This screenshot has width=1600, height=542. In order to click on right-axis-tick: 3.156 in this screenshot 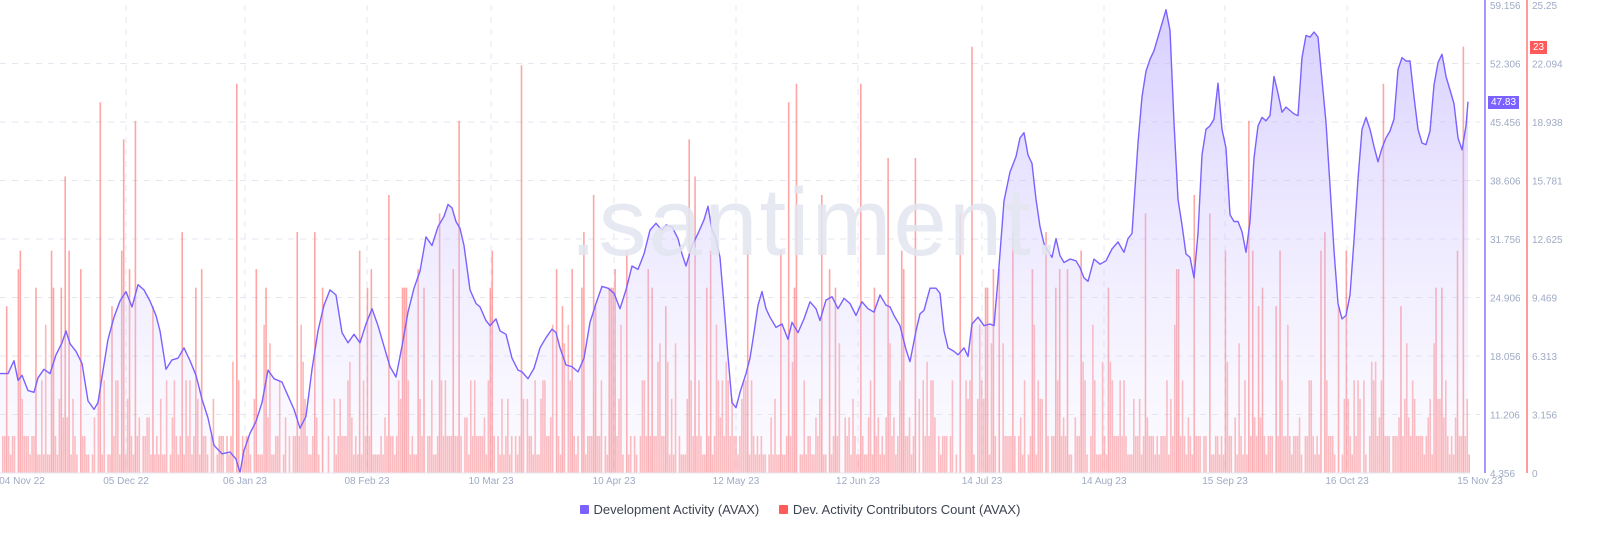, I will do `click(1544, 416)`.